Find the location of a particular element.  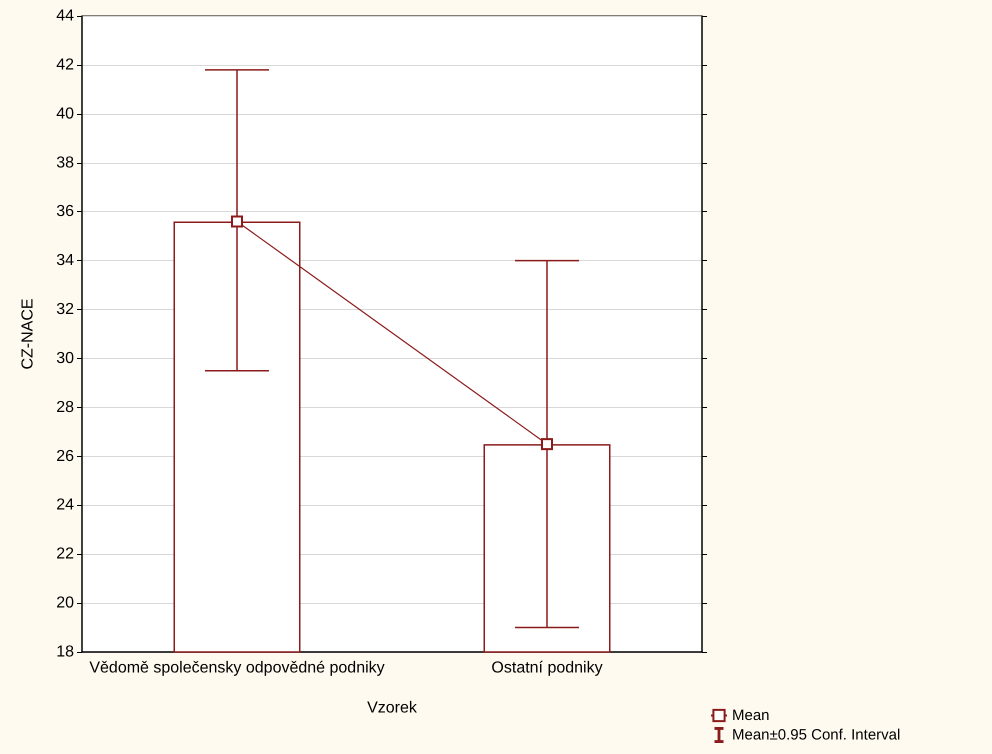

y-tick-label: 26 is located at coordinates (65, 456).